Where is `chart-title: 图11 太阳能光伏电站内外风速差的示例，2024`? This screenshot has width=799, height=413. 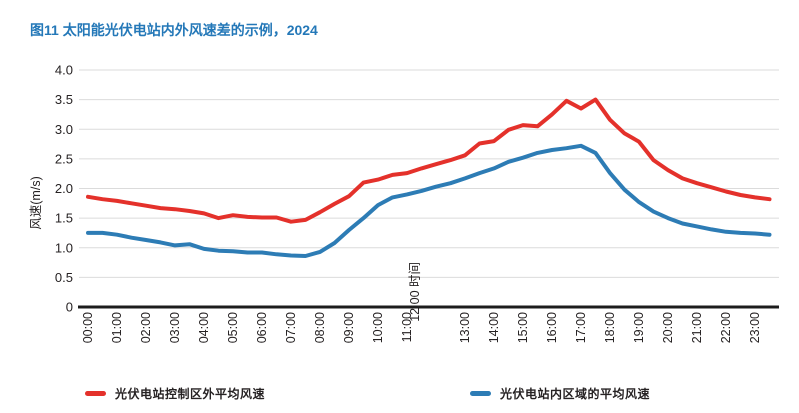 chart-title: 图11 太阳能光伏电站内外风速差的示例，2024 is located at coordinates (174, 30).